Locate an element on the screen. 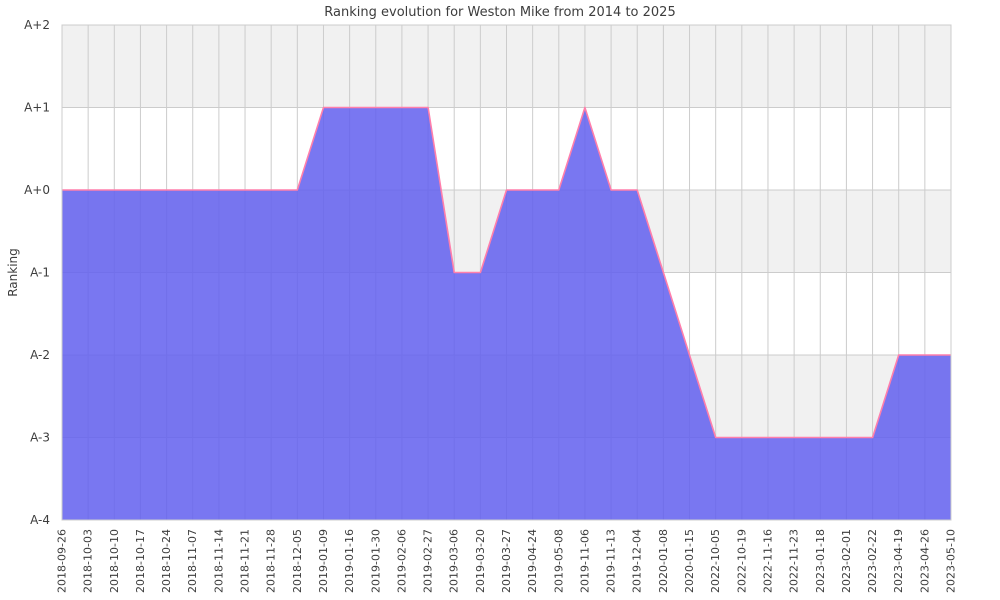 Image resolution: width=1000 pixels, height=600 pixels. x-tick-label: 2018-12-05 is located at coordinates (297, 561).